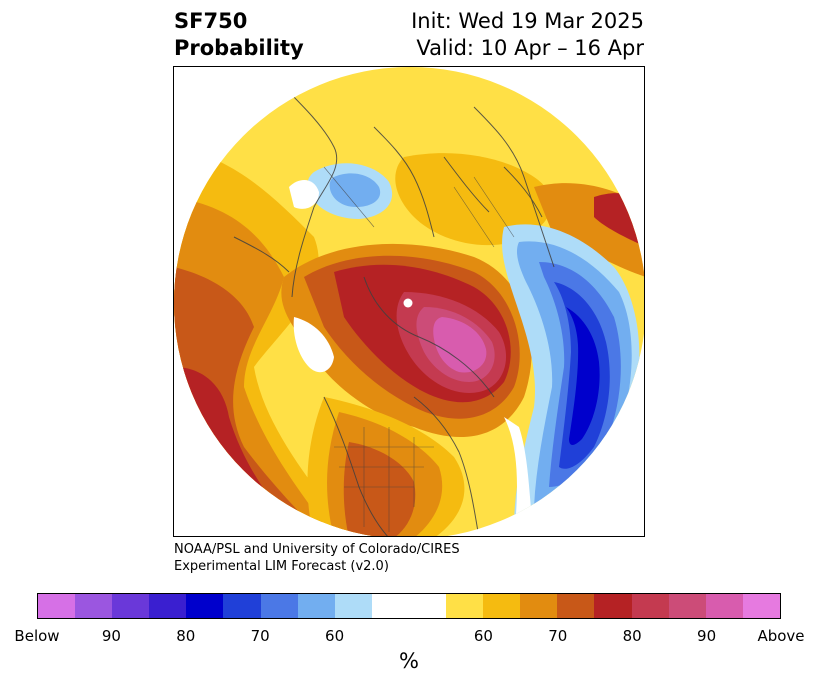  What do you see at coordinates (239, 48) in the screenshot?
I see `map-title-type: Probability` at bounding box center [239, 48].